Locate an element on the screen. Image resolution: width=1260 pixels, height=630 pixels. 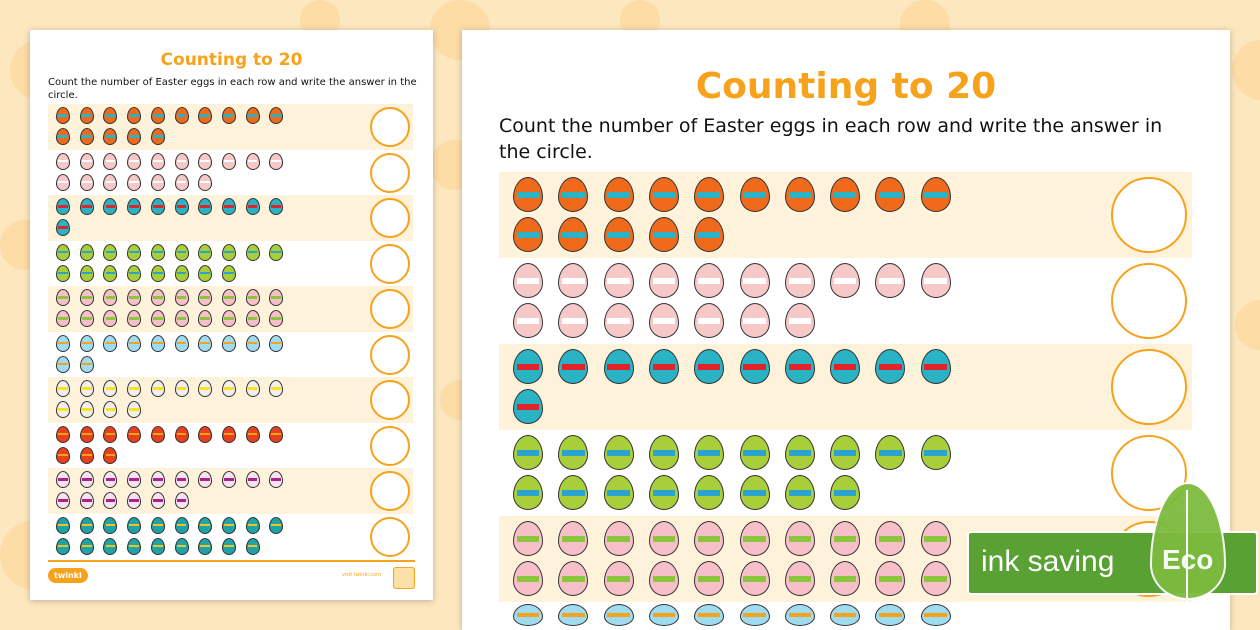
leaf-icon: Eco is located at coordinates (1188, 541).